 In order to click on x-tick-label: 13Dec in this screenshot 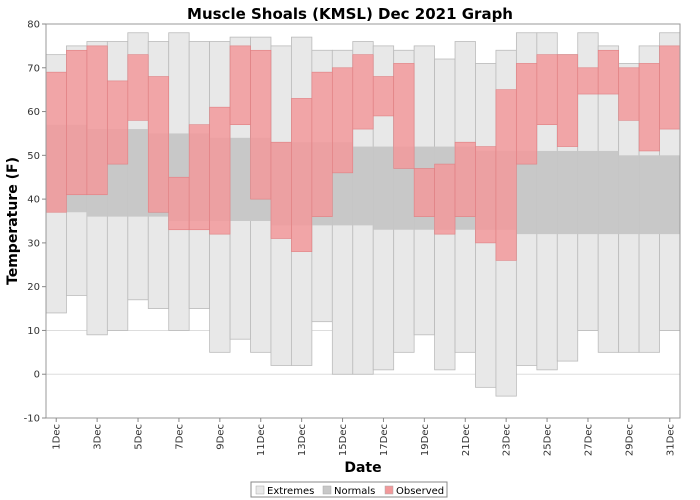, I will do `click(302, 440)`.